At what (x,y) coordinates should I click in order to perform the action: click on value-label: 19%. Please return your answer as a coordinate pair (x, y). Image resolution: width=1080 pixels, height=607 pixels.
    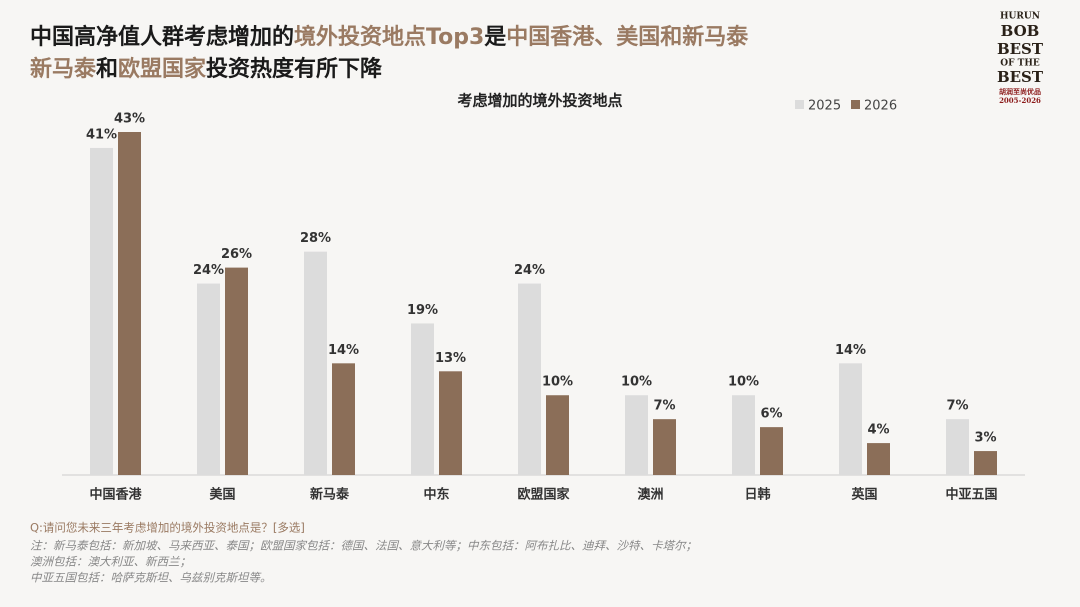
    Looking at the image, I should click on (422, 310).